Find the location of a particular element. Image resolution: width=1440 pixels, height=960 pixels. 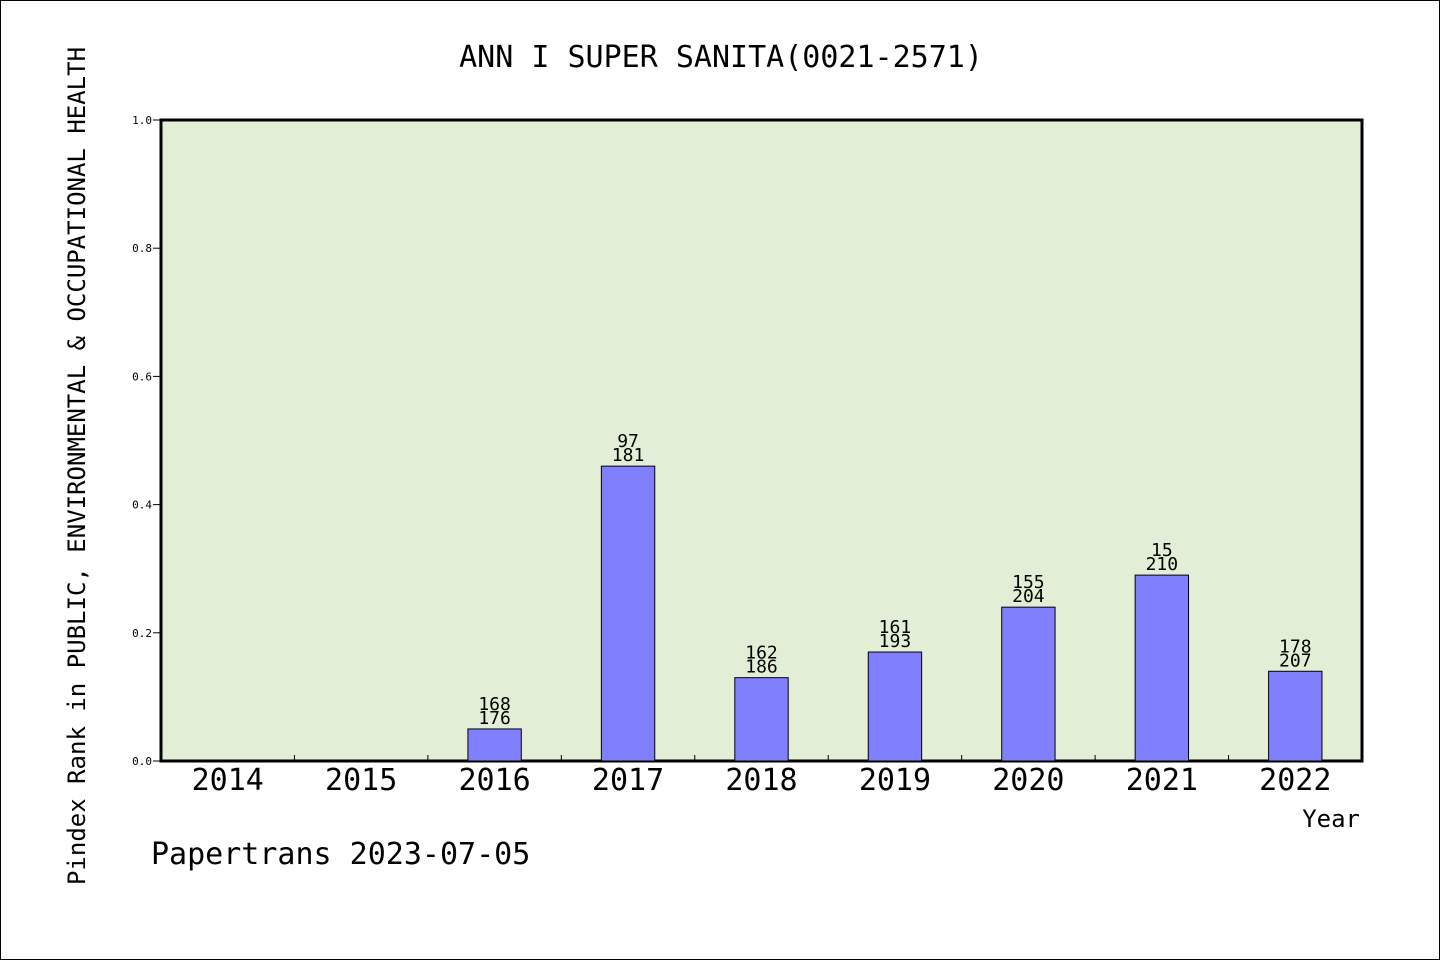

x-tick-label: 2020 is located at coordinates (1028, 780).